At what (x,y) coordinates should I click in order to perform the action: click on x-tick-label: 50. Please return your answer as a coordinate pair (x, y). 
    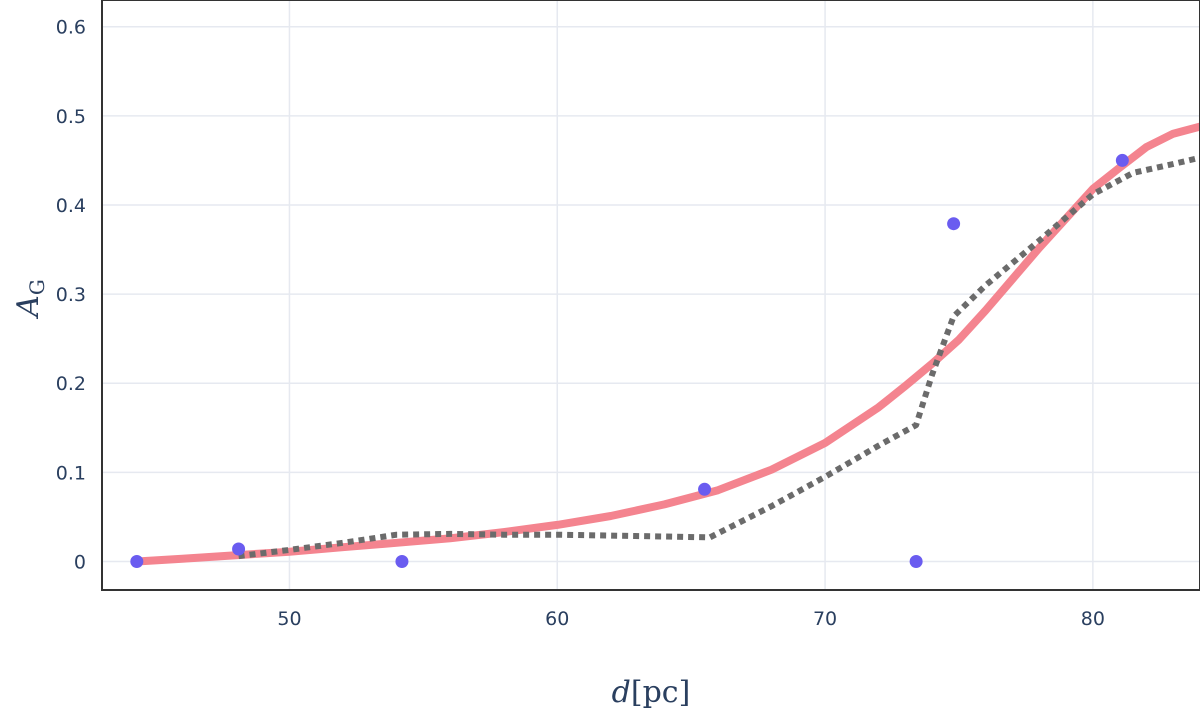
    Looking at the image, I should click on (289, 619).